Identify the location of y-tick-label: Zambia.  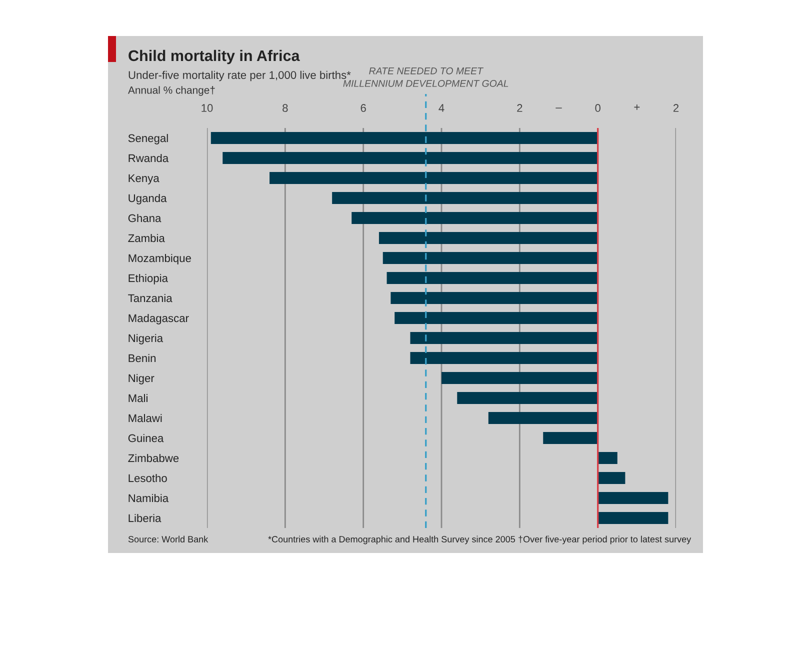
(146, 238).